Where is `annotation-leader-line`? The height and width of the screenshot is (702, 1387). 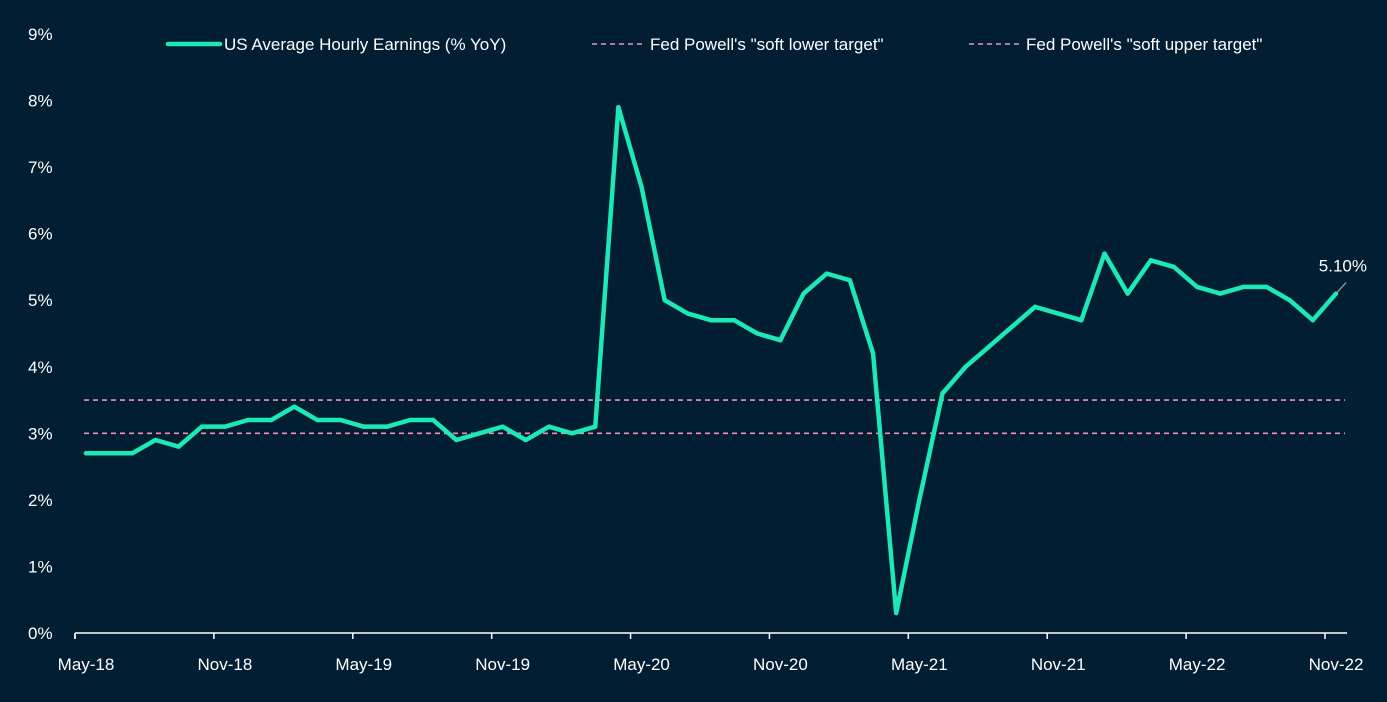 annotation-leader-line is located at coordinates (1341, 288).